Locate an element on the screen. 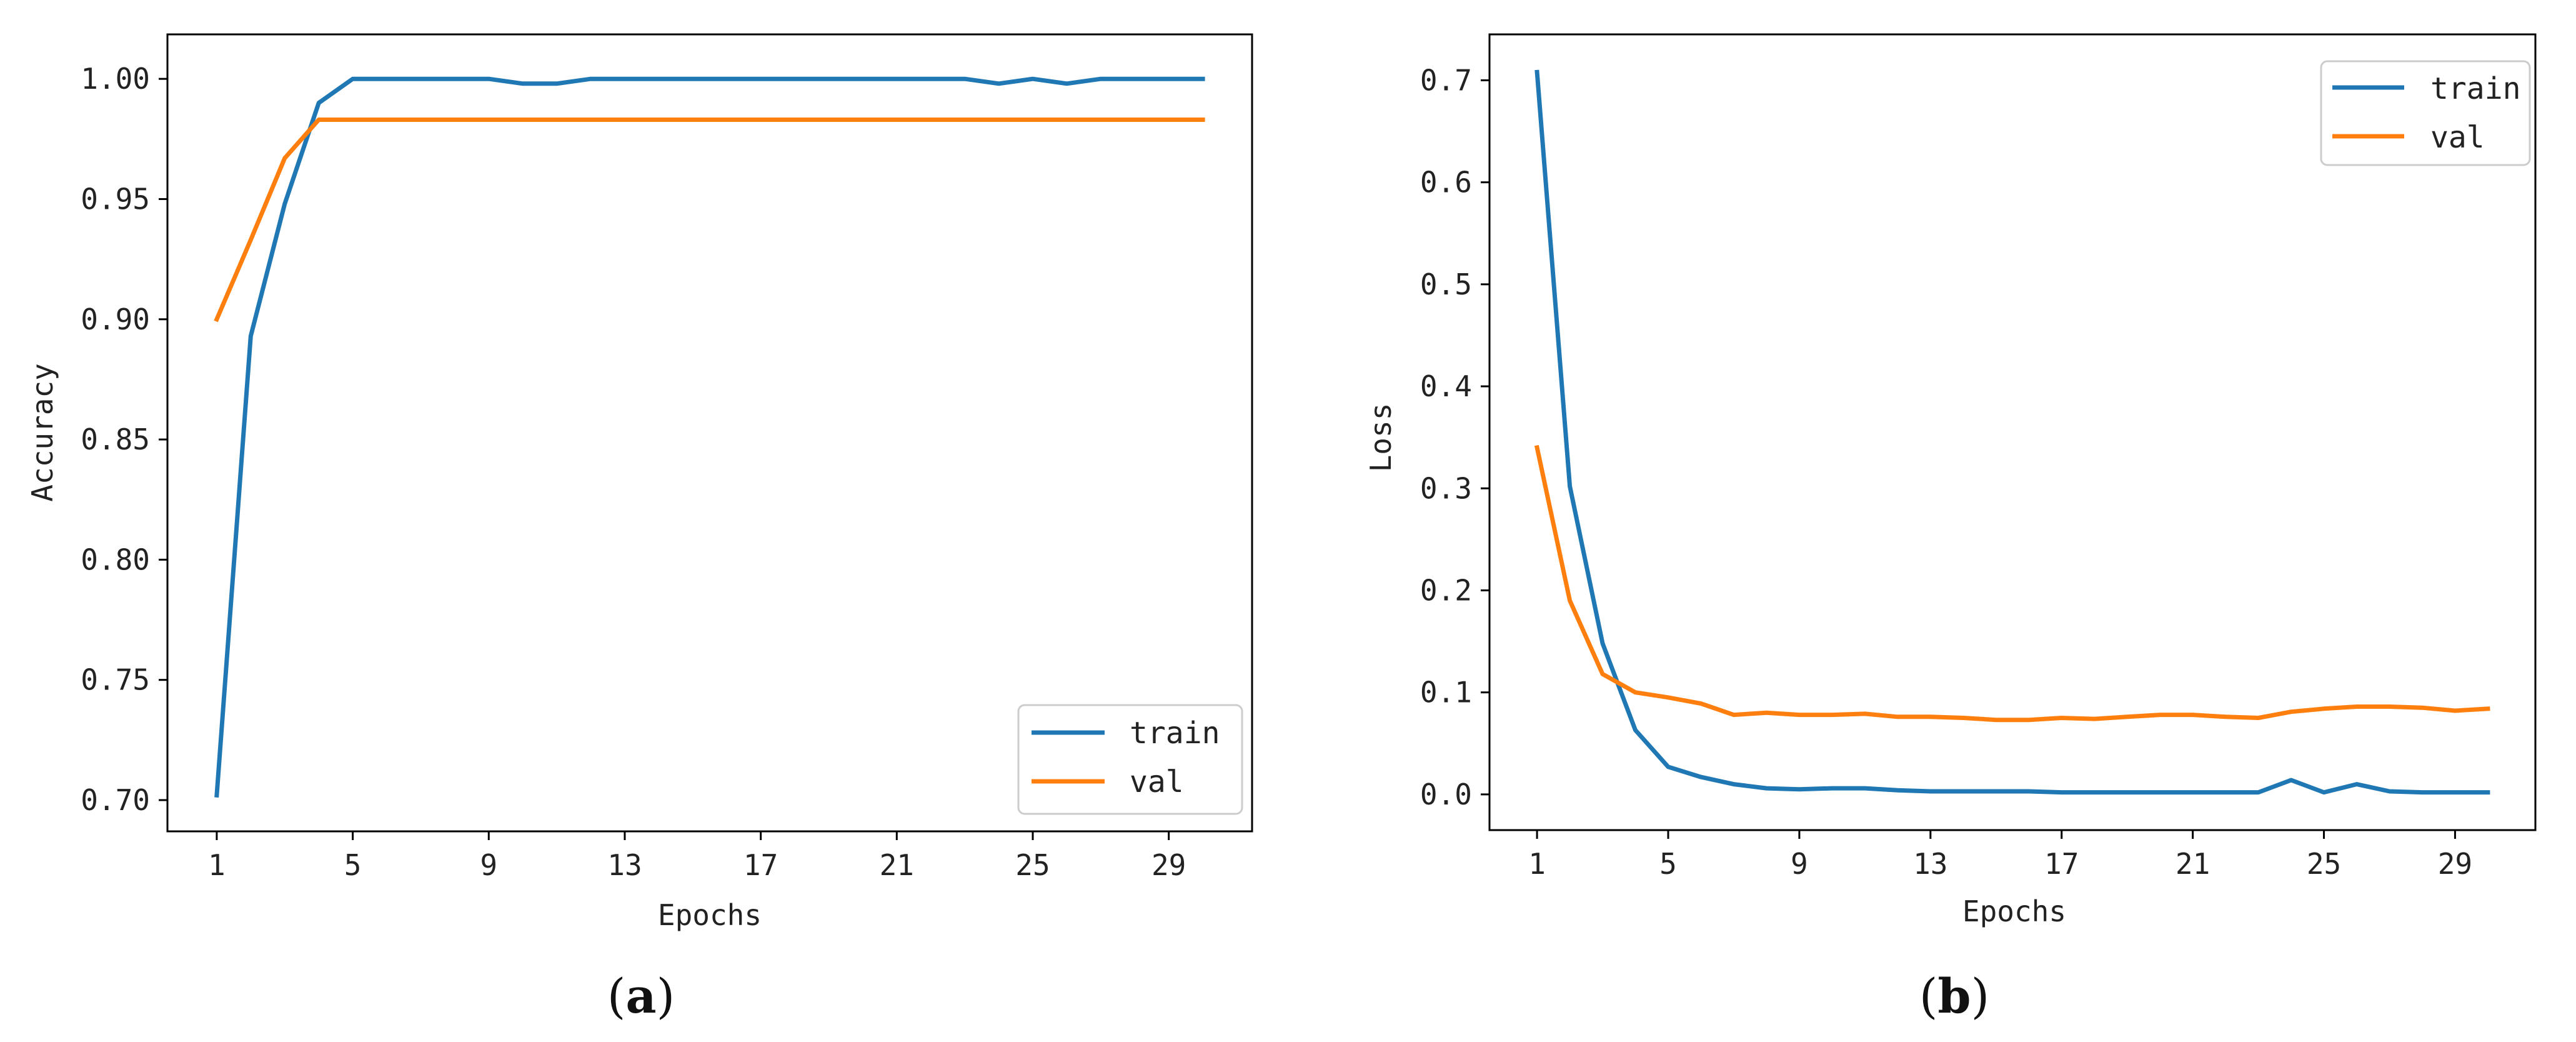 The width and height of the screenshot is (2576, 1042). panel-a-legend: train val is located at coordinates (1130, 760).